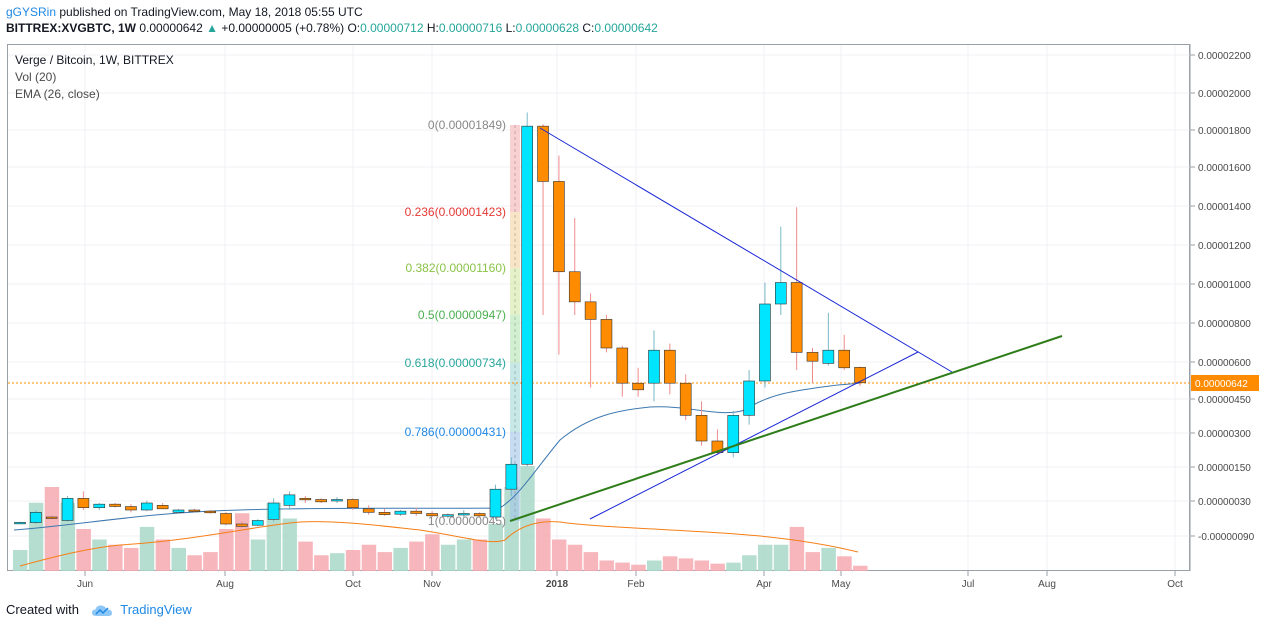  What do you see at coordinates (1226, 537) in the screenshot?
I see `price-tick-label: -0.00000090` at bounding box center [1226, 537].